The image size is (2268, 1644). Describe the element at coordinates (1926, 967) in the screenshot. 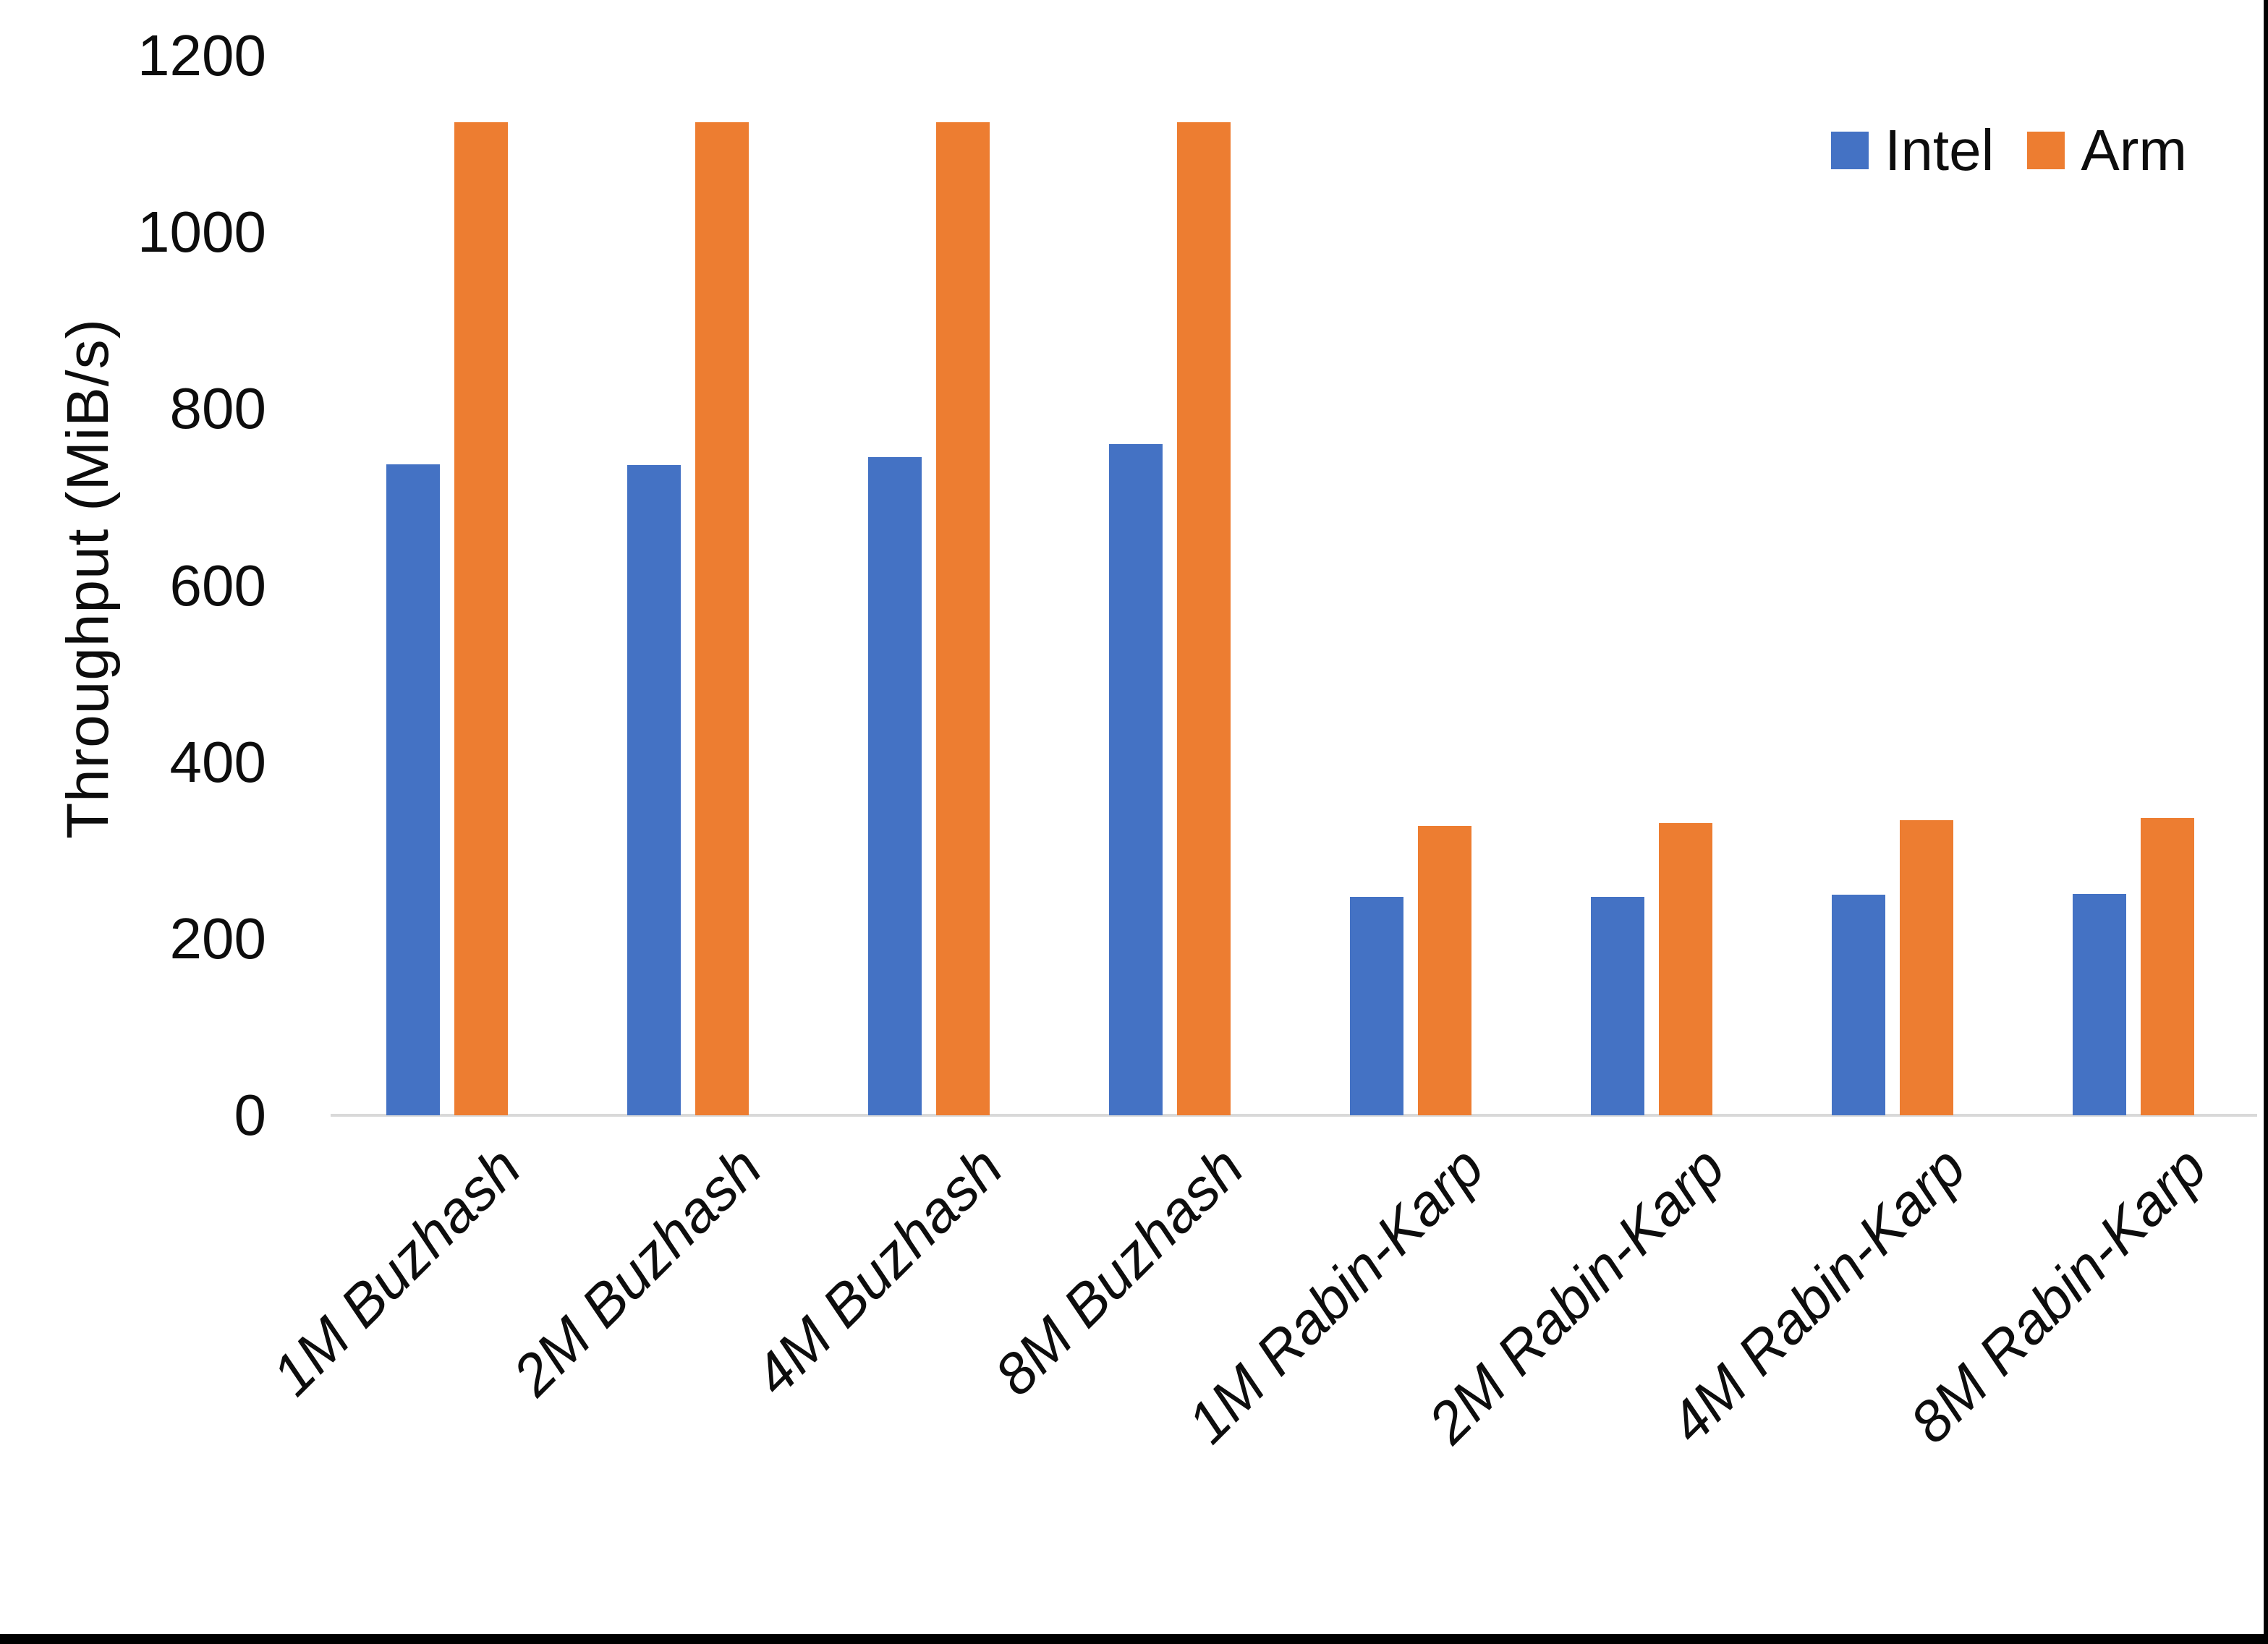

I see `bar-arm-4m-rabin-karp` at that location.